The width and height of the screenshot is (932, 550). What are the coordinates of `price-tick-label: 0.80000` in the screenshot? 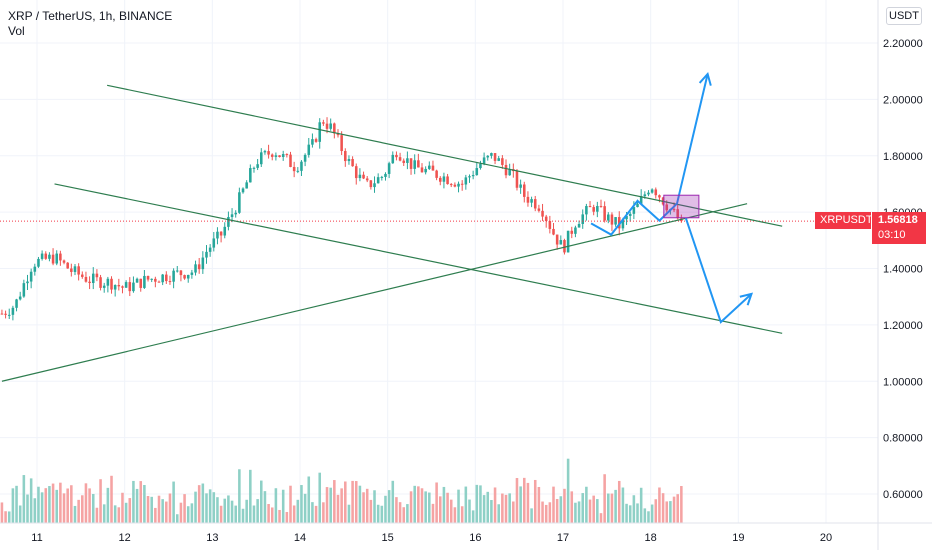 It's located at (903, 439).